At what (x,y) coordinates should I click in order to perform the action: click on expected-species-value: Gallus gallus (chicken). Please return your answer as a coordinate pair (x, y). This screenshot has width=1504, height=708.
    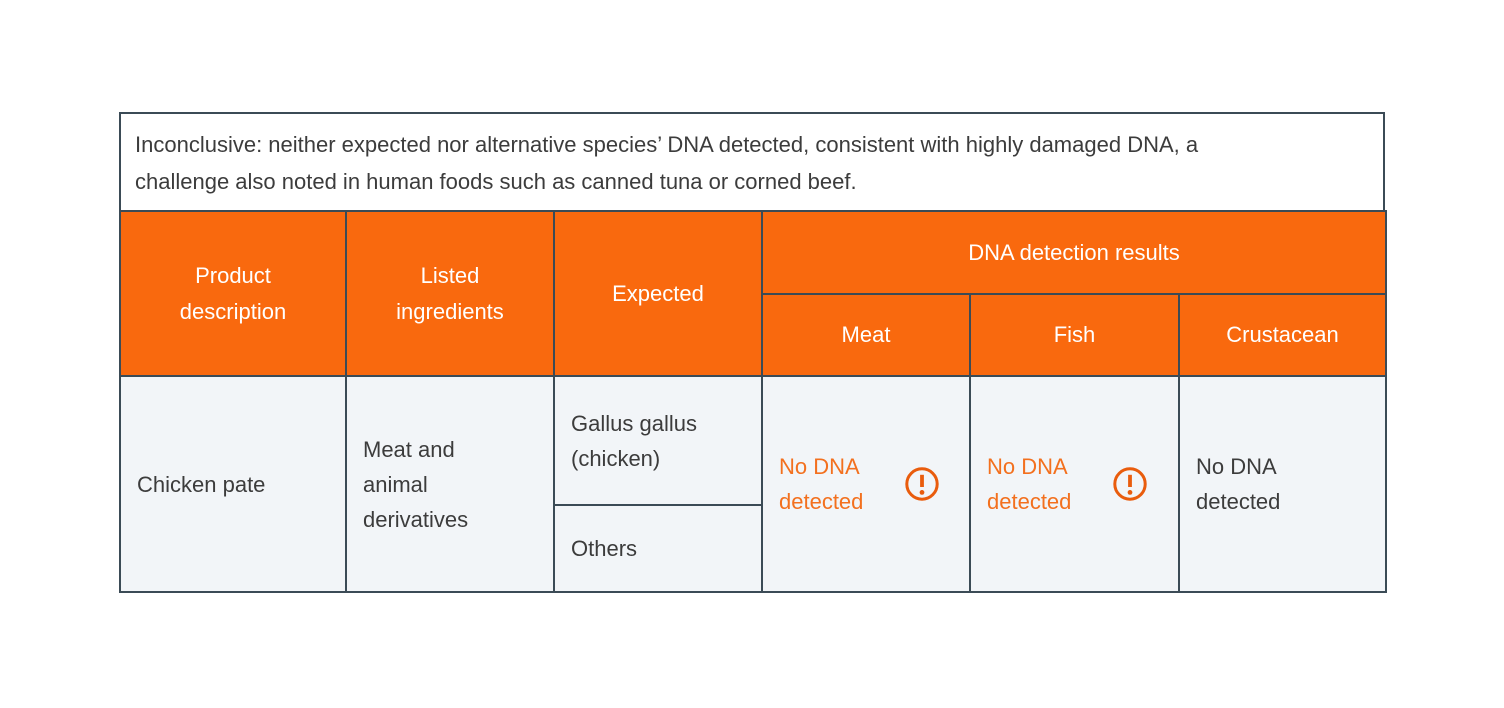
    Looking at the image, I should click on (634, 441).